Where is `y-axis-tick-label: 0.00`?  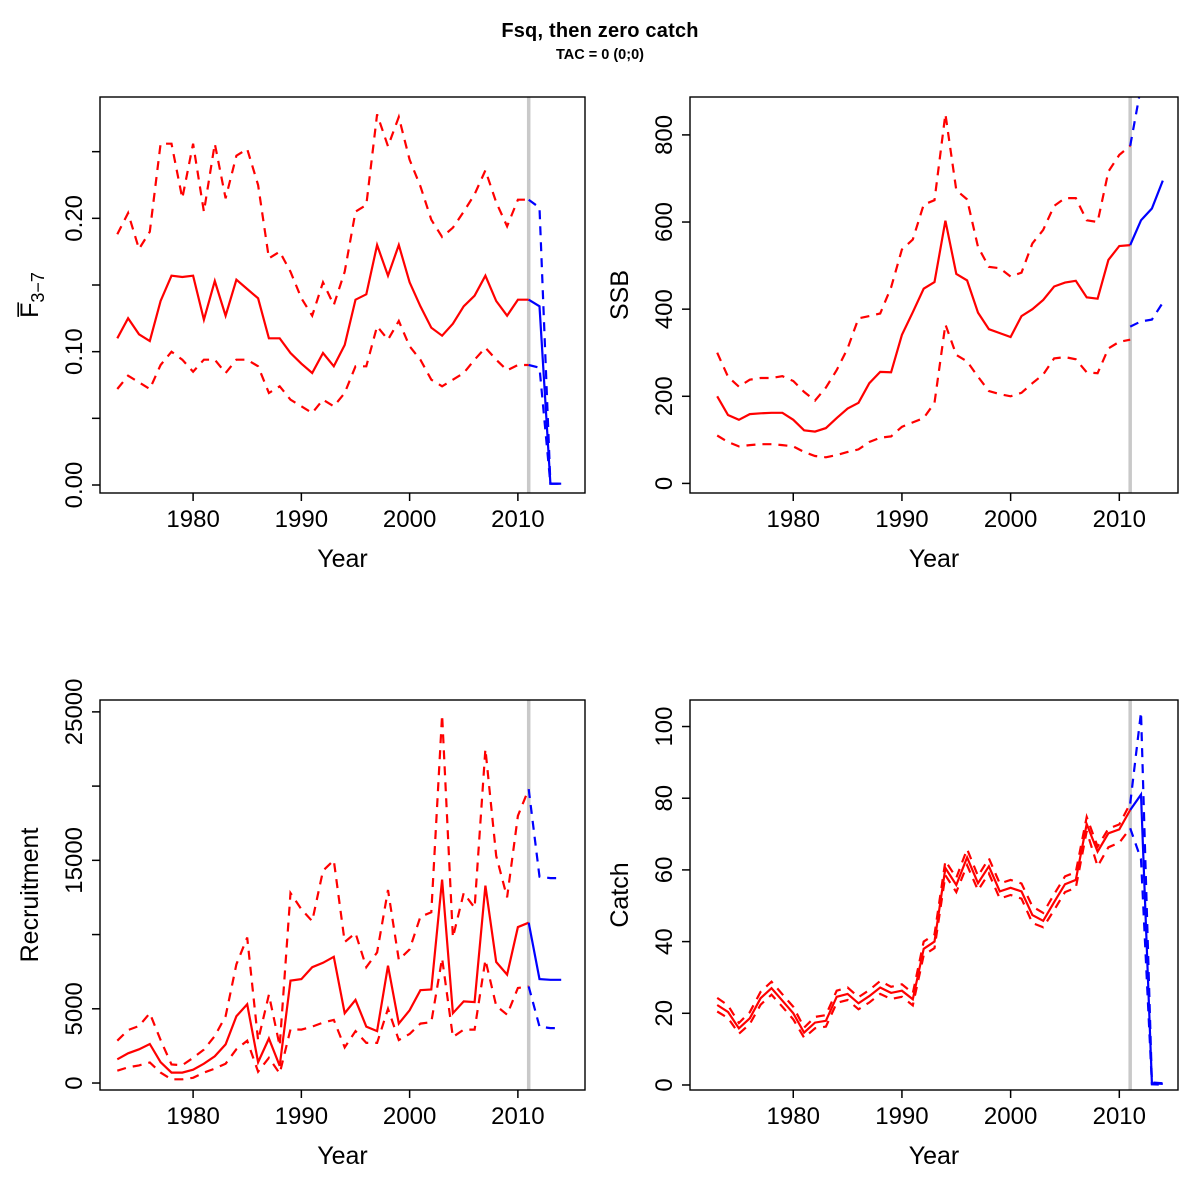 y-axis-tick-label: 0.00 is located at coordinates (74, 485).